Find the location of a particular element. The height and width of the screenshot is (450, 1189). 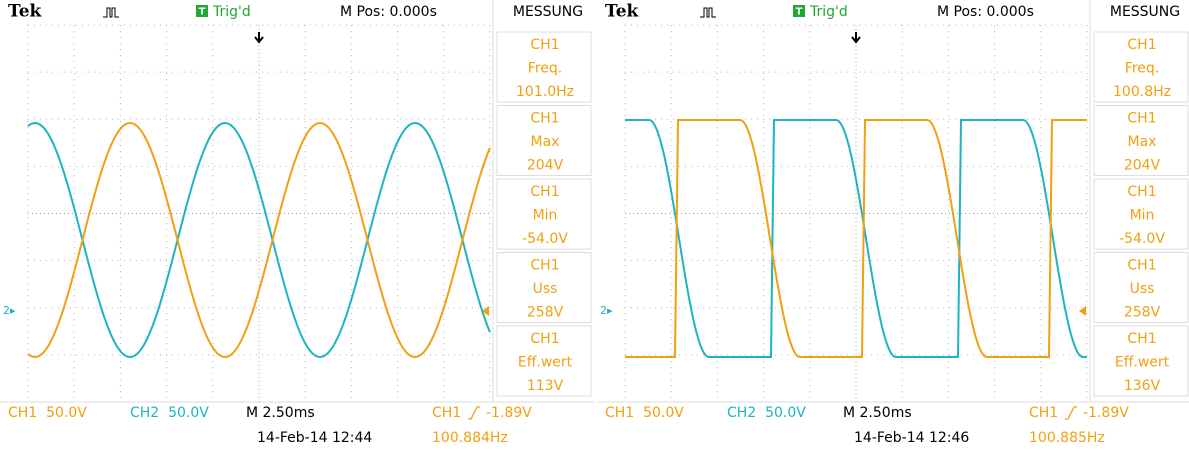

date-time: 14-Feb-14 12:44 is located at coordinates (314, 438).